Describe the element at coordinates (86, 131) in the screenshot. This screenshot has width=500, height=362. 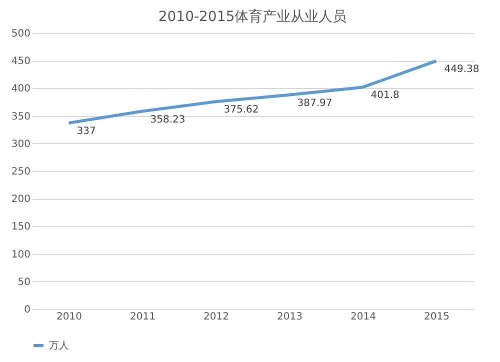
I see `data-label: 337` at that location.